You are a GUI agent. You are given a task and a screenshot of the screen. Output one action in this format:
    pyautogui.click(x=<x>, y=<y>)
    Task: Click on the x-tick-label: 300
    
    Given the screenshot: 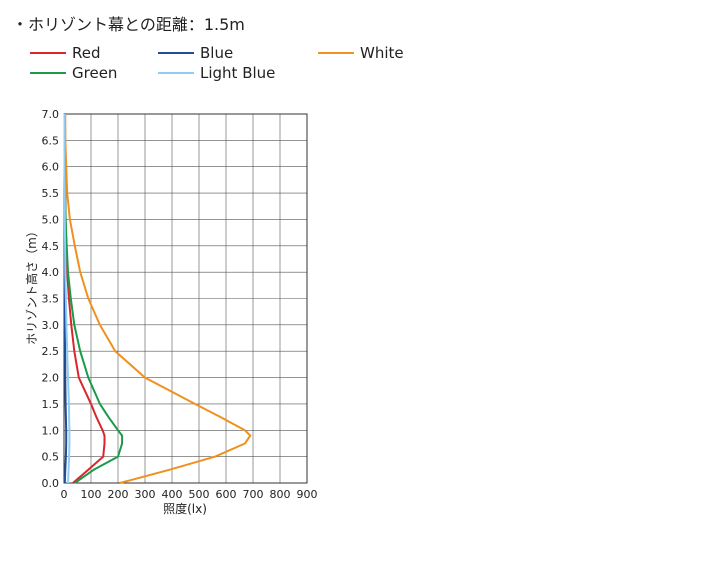 What is the action you would take?
    pyautogui.click(x=145, y=494)
    